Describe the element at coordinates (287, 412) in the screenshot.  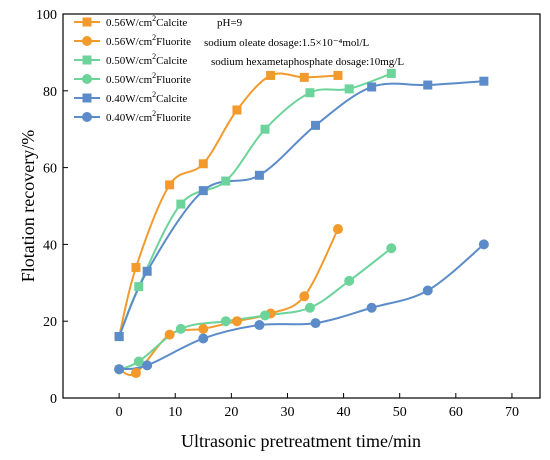
I see `x-tick-label: 30` at that location.